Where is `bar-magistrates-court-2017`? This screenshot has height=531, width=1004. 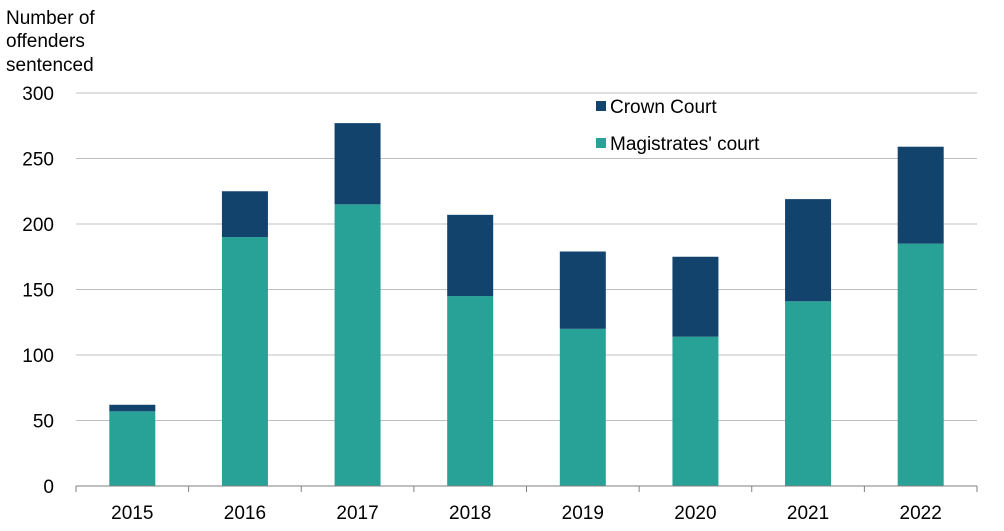
bar-magistrates-court-2017 is located at coordinates (357, 345).